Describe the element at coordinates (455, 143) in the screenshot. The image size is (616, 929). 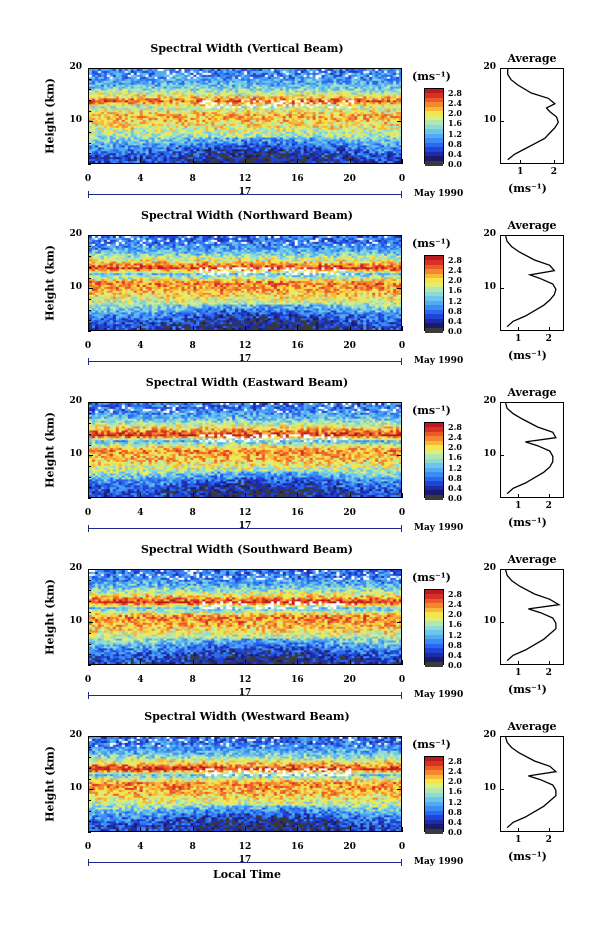
I see `colorbar-tick-label: 0.8` at that location.